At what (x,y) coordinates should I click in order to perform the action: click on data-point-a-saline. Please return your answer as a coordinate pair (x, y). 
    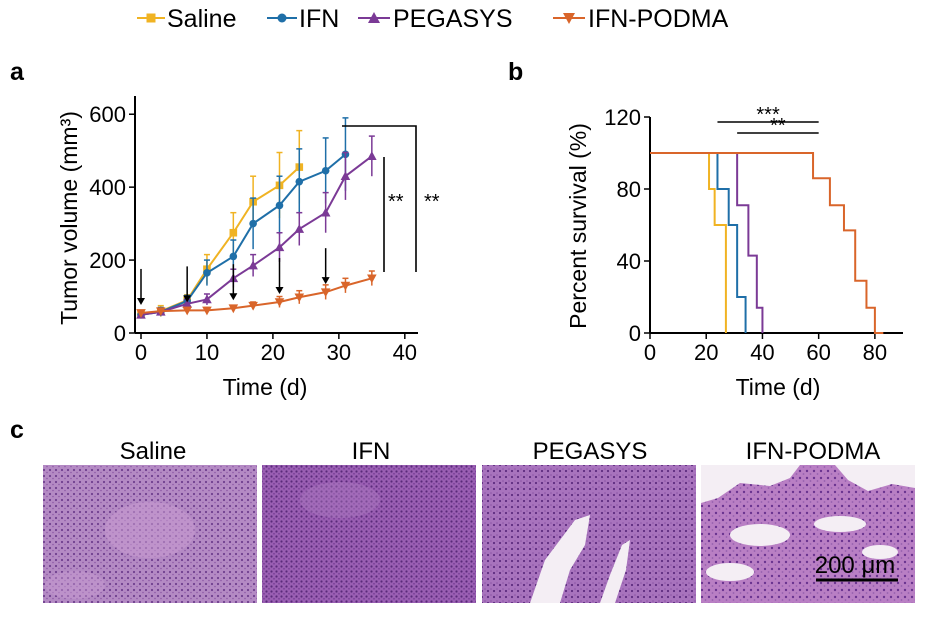
    Looking at the image, I should click on (233, 232).